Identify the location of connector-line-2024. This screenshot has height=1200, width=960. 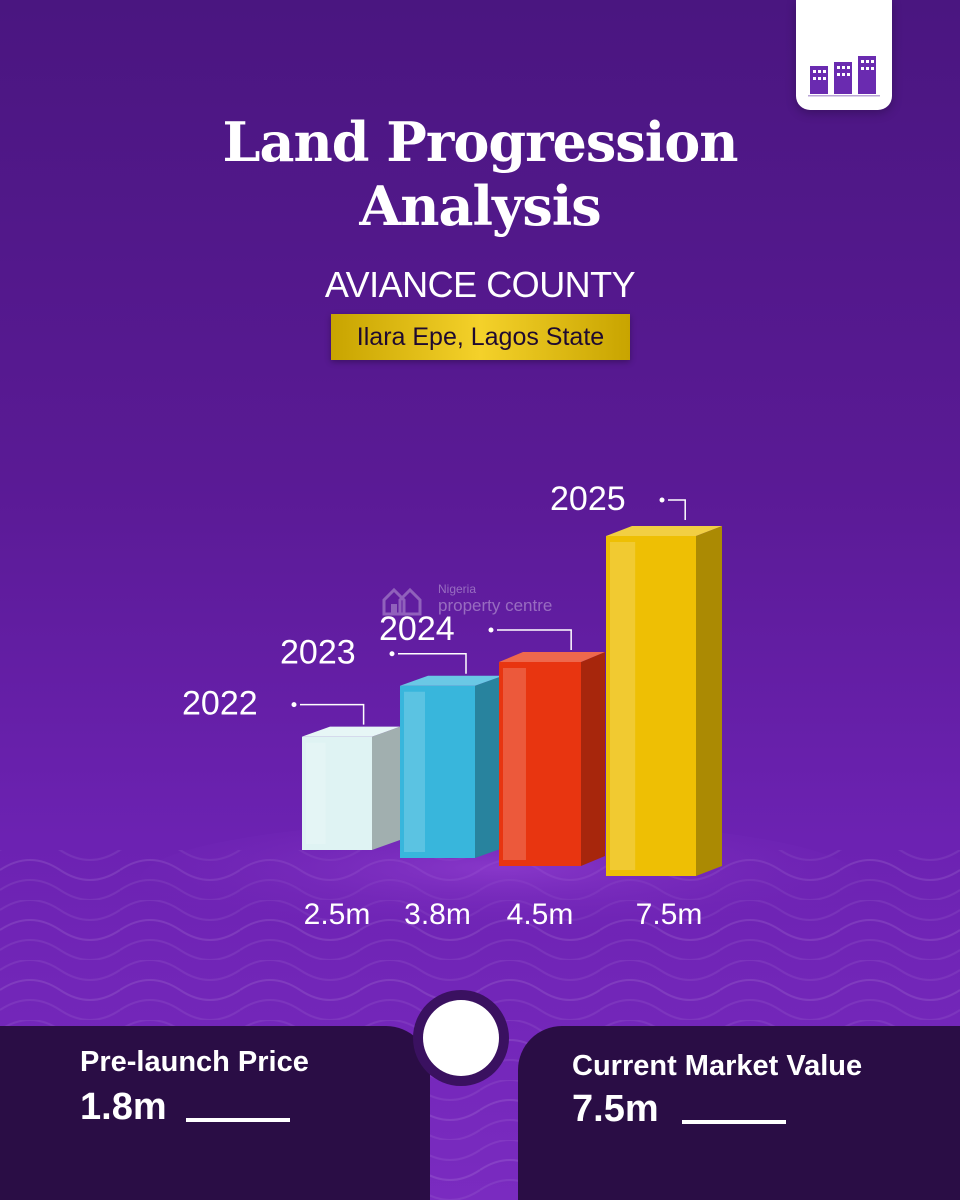
(534, 639).